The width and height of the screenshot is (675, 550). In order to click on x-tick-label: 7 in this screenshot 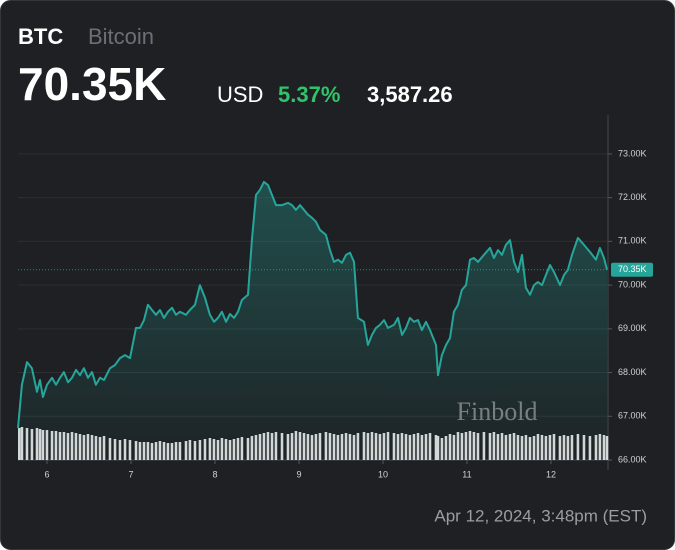, I will do `click(130, 474)`.